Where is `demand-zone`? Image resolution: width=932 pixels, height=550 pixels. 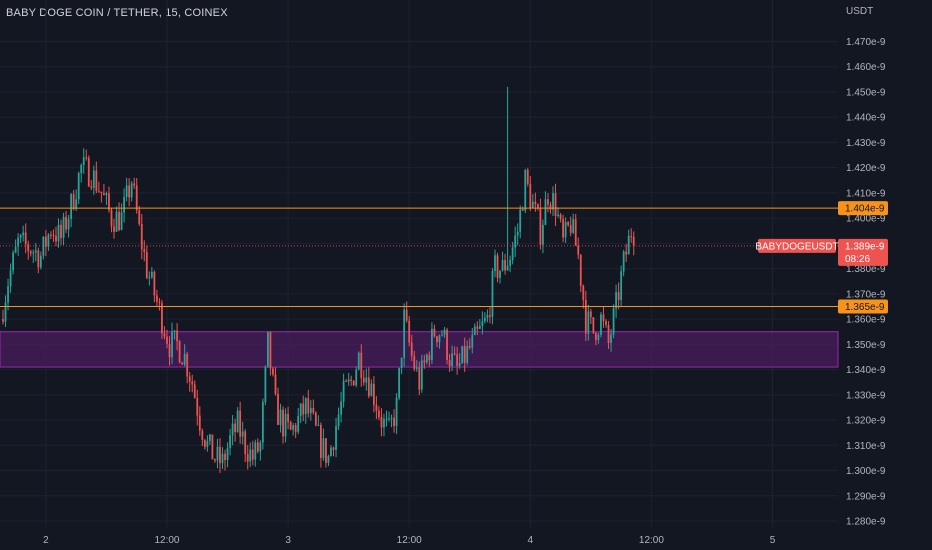 demand-zone is located at coordinates (419, 349).